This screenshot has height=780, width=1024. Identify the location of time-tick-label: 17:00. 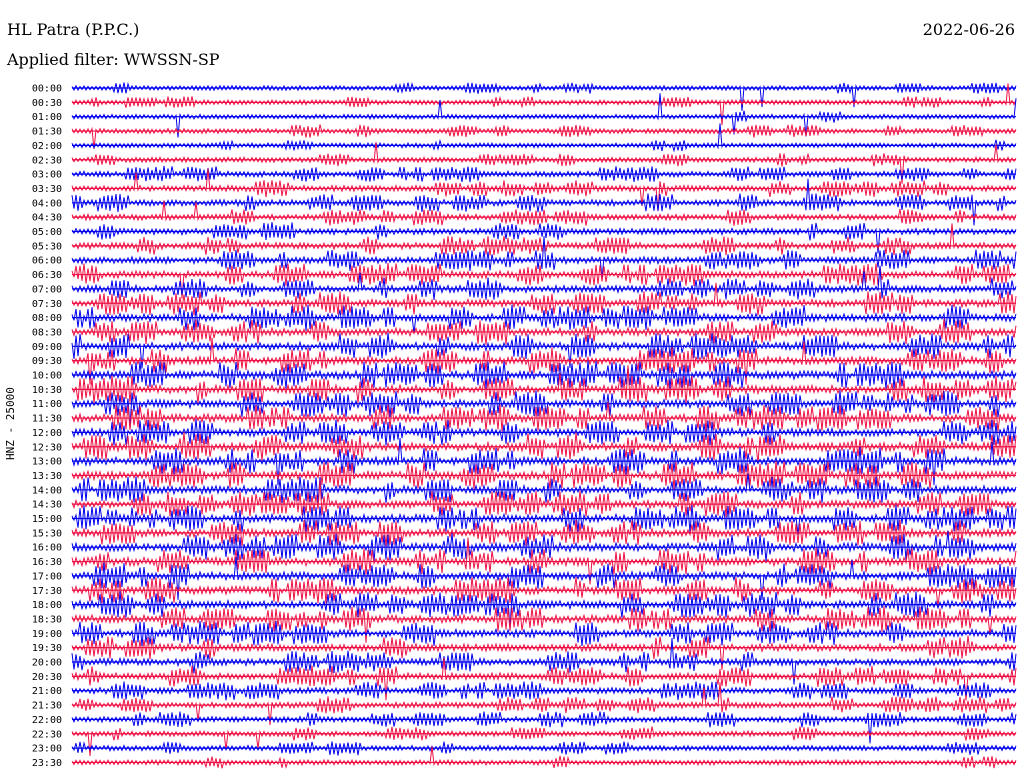
(47, 576).